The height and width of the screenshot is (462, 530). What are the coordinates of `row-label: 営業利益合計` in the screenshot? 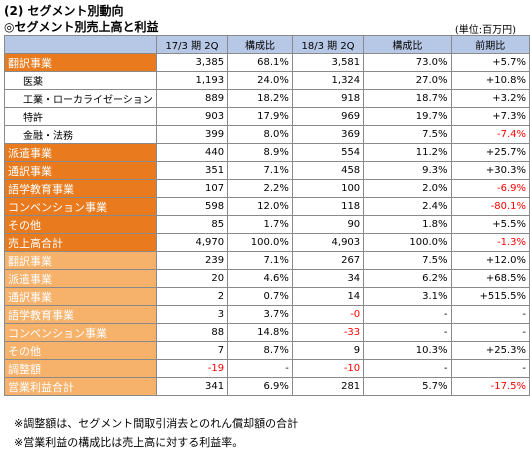 It's located at (80, 386).